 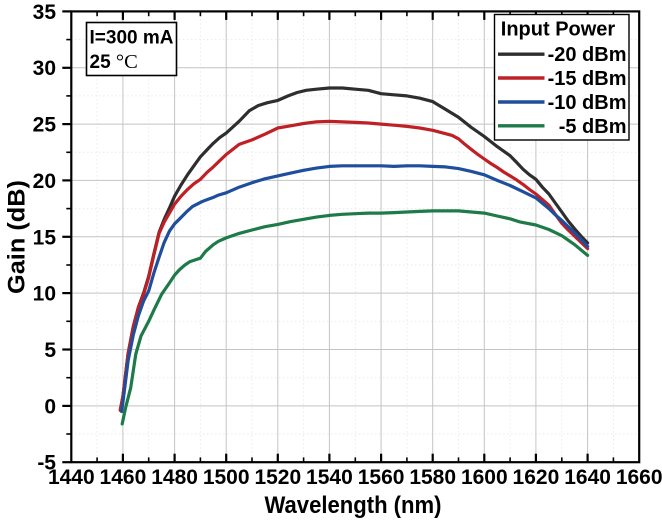 What do you see at coordinates (50, 406) in the screenshot?
I see `svg-text: 0` at bounding box center [50, 406].